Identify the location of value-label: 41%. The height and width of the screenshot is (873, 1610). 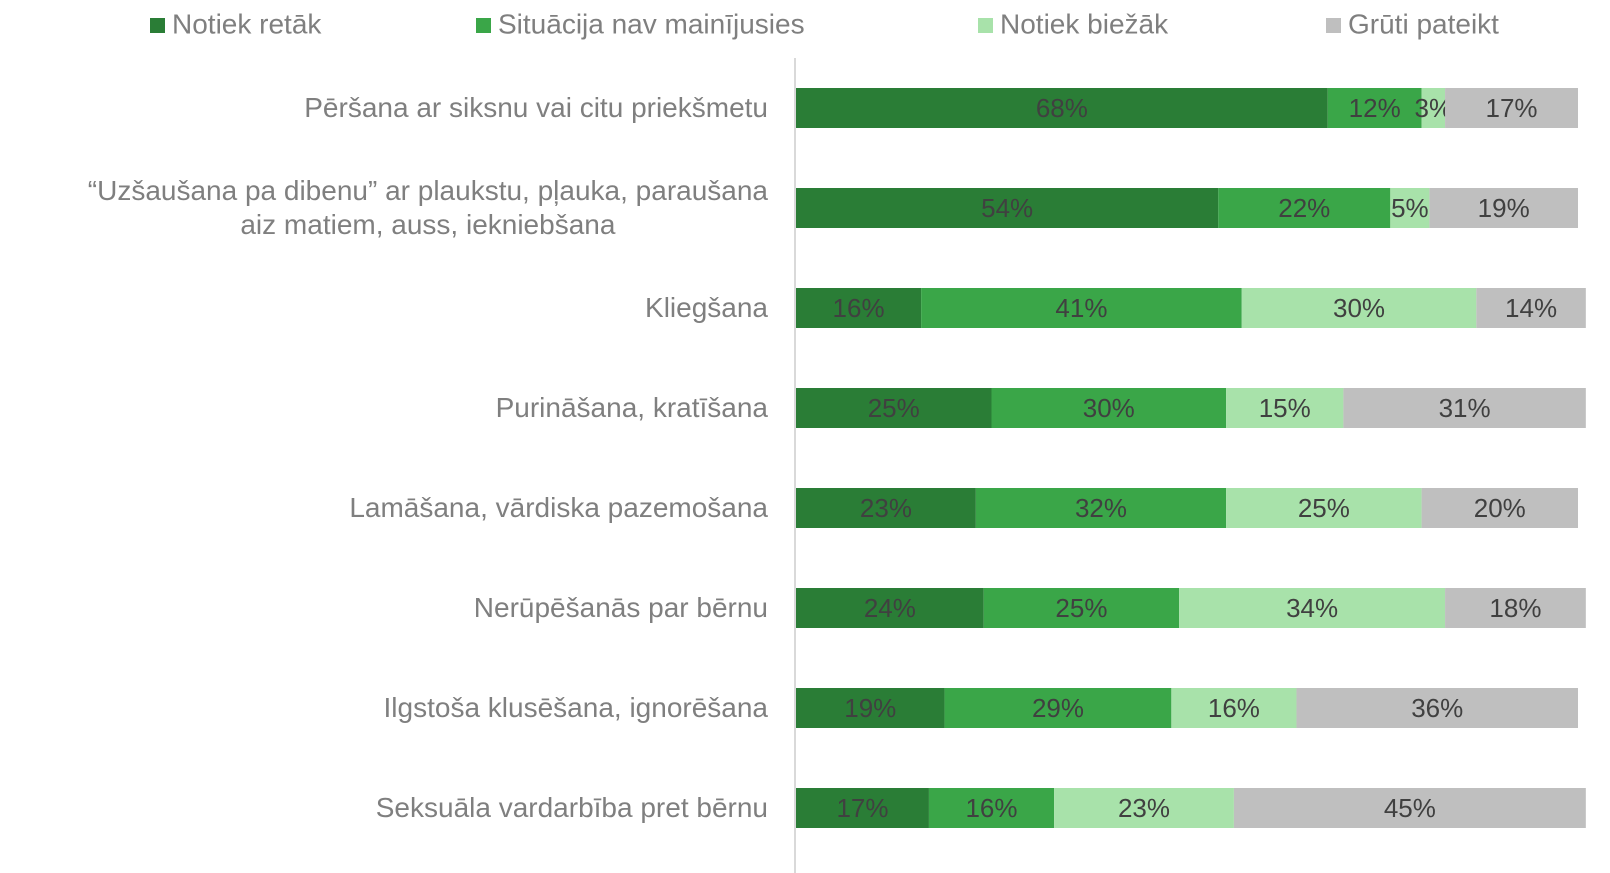
(1081, 308).